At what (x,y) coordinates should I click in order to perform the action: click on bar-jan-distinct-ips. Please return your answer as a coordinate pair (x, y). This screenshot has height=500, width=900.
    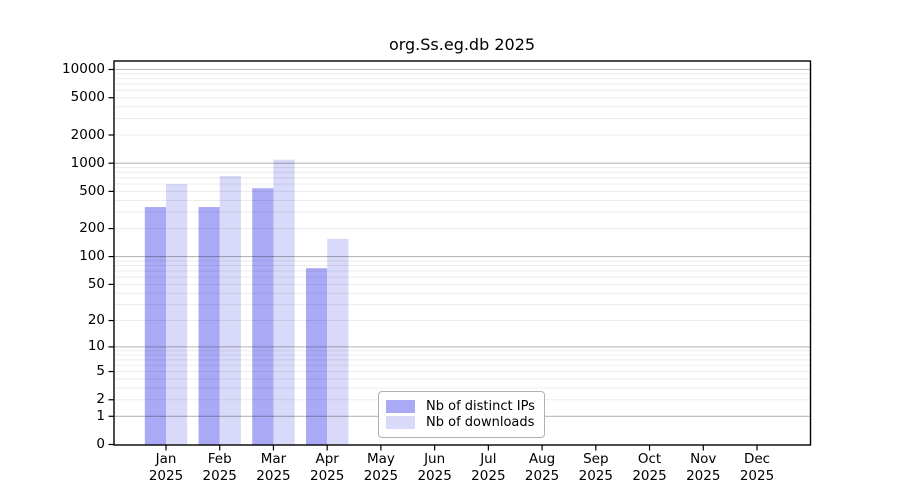
    Looking at the image, I should click on (155, 326).